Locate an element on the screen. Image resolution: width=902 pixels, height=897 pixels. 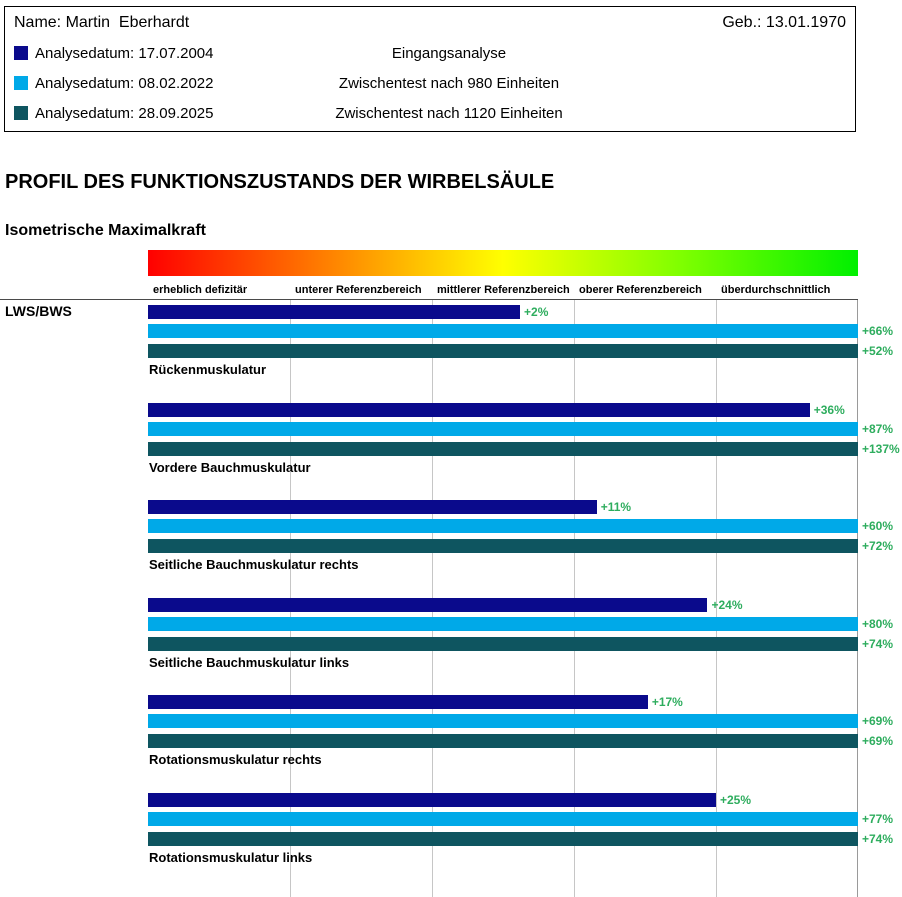
category-label: Seitliche Bauchmuskulatur rechts is located at coordinates (254, 564).